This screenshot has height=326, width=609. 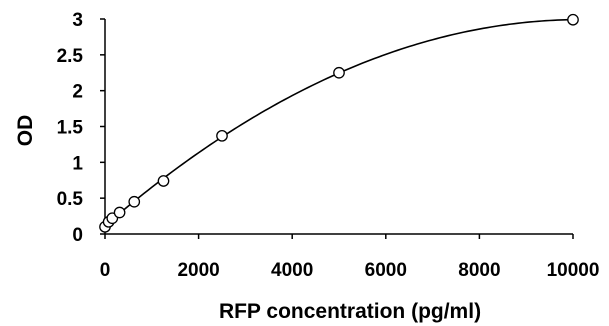 I want to click on y-tick-label: 0, so click(x=77, y=235).